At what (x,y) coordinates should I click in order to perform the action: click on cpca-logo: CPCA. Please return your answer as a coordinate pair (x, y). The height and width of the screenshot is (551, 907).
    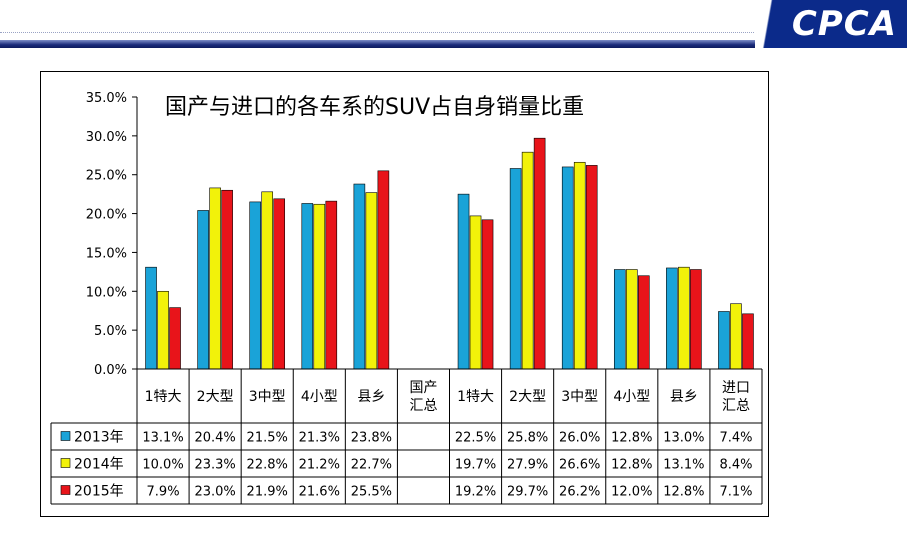
    Looking at the image, I should click on (831, 24).